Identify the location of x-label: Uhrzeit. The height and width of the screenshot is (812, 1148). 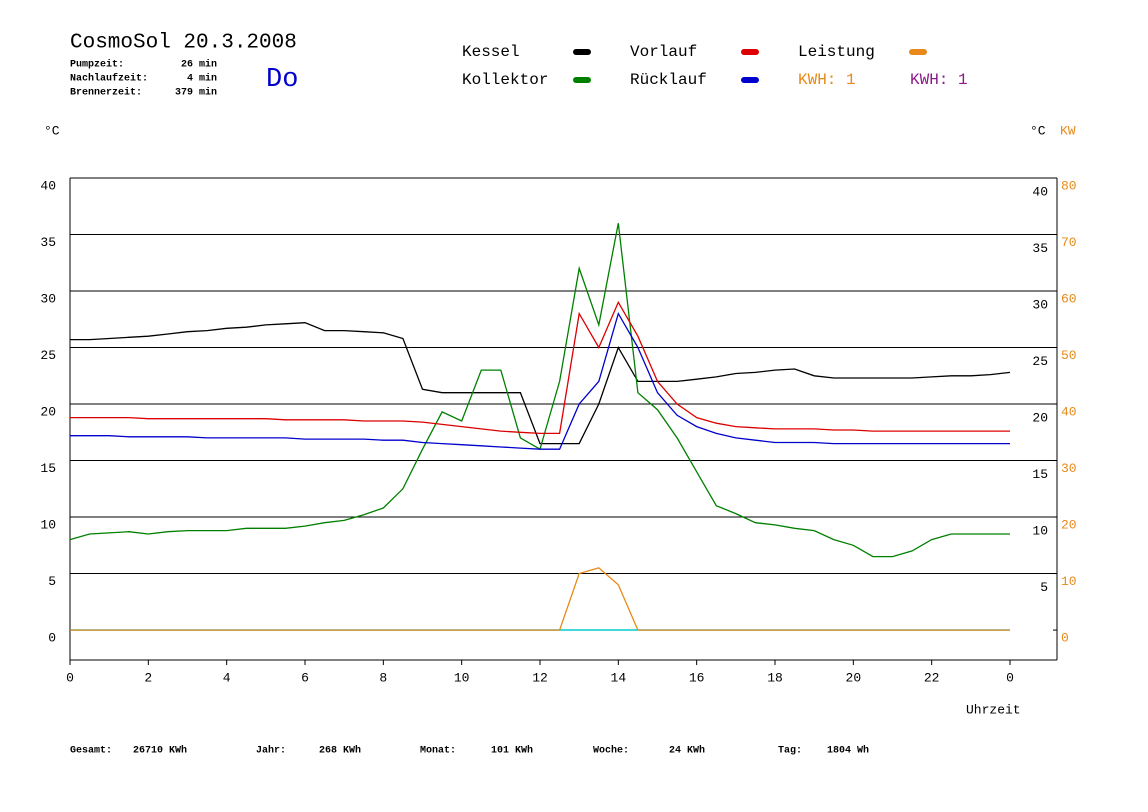
(993, 709).